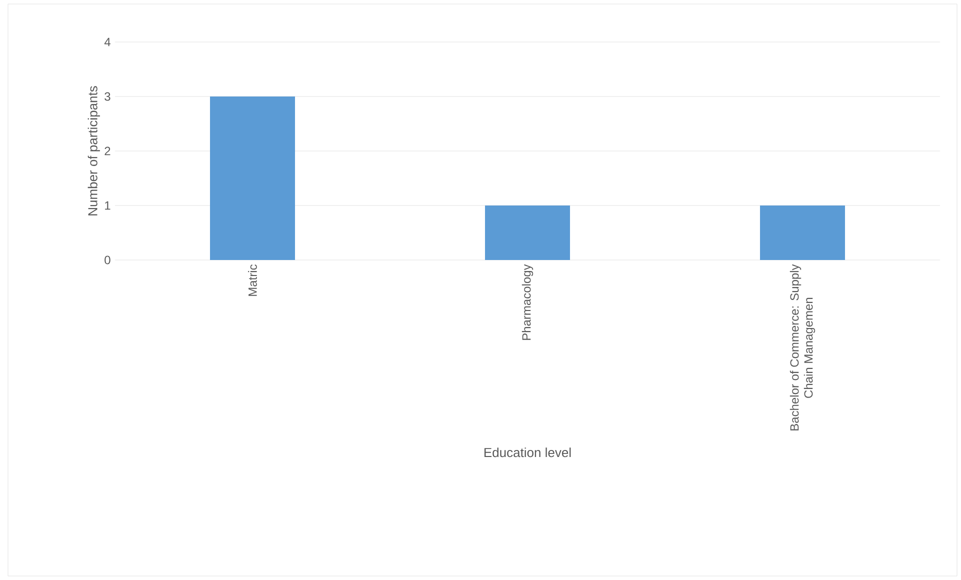  I want to click on x-tick-label: Pharmacology, so click(528, 302).